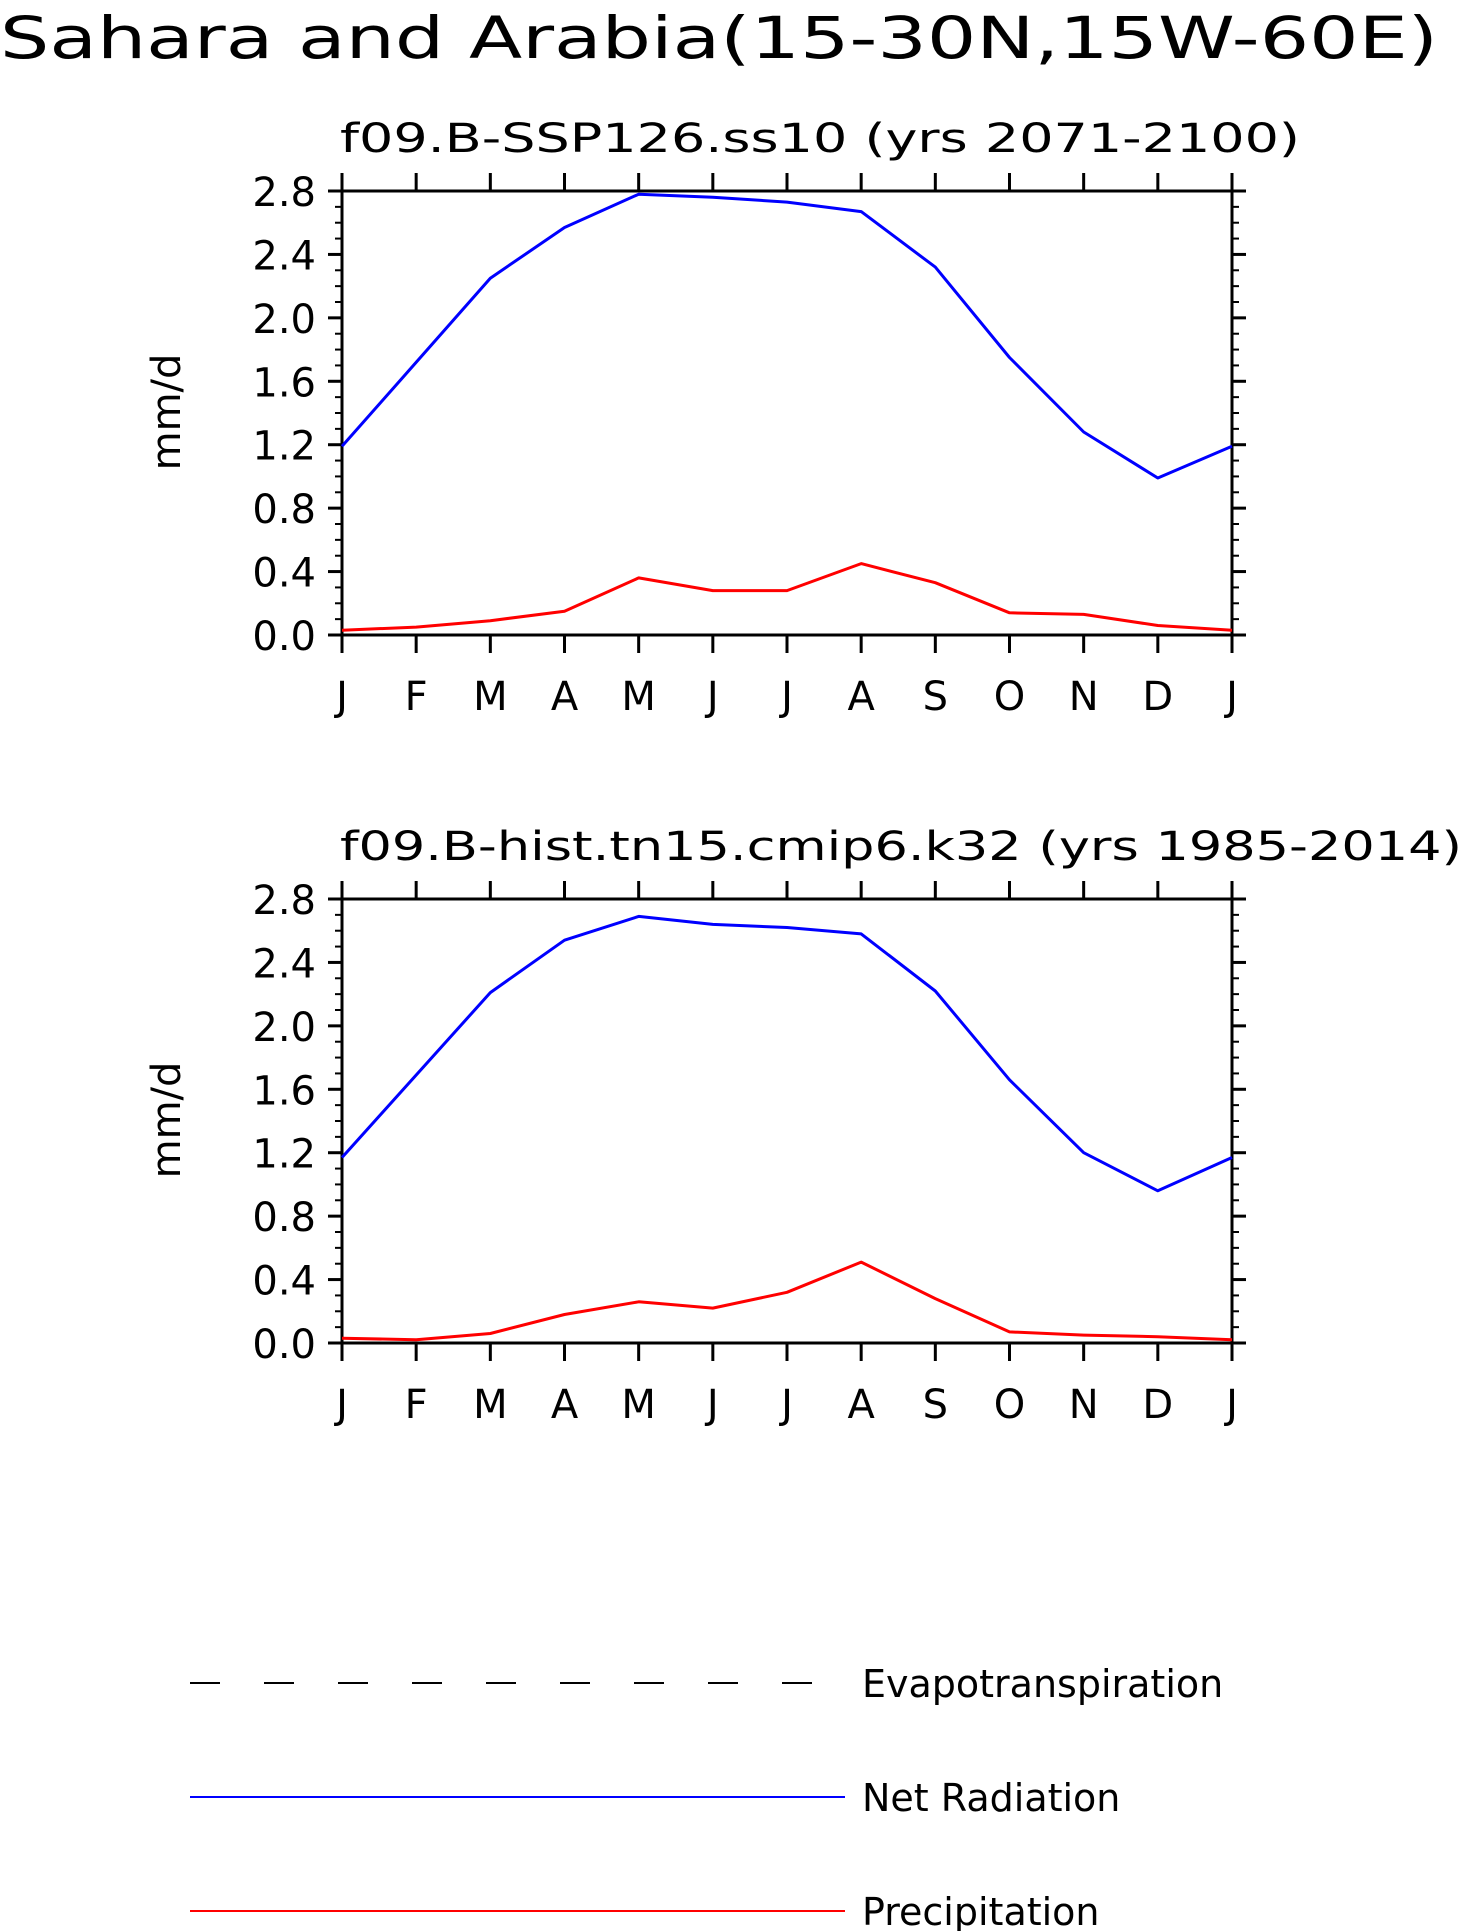 Image resolution: width=1463 pixels, height=1931 pixels. Describe the element at coordinates (820, 139) in the screenshot. I see `panel-top-title: f09.B-SSP126.ss10 (yrs 2071-2100)` at that location.